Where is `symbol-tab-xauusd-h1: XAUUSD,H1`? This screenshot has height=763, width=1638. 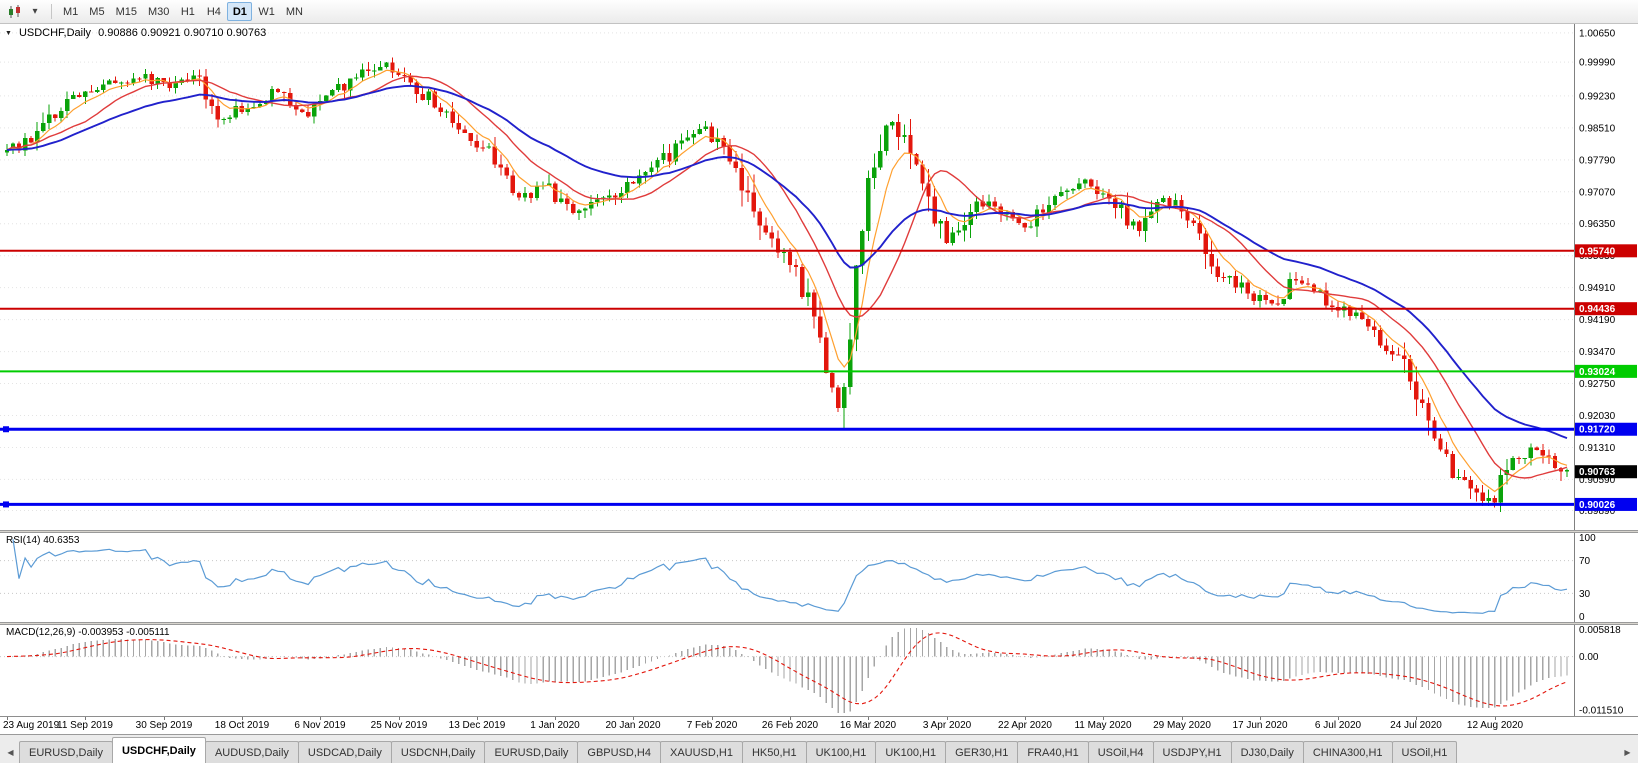
symbol-tab-xauusd-h1: XAUUSD,H1 is located at coordinates (701, 752).